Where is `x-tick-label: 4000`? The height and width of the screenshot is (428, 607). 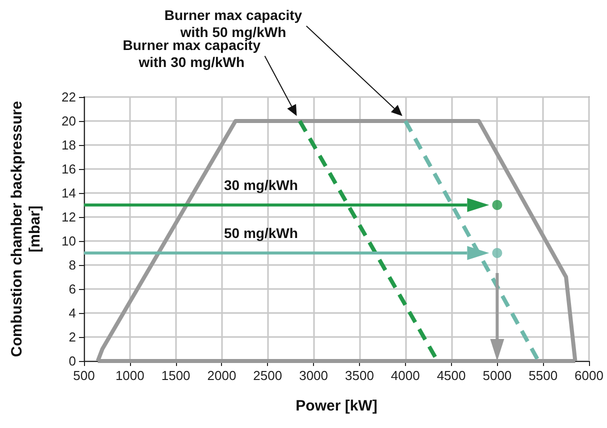 x-tick-label: 4000 is located at coordinates (405, 375).